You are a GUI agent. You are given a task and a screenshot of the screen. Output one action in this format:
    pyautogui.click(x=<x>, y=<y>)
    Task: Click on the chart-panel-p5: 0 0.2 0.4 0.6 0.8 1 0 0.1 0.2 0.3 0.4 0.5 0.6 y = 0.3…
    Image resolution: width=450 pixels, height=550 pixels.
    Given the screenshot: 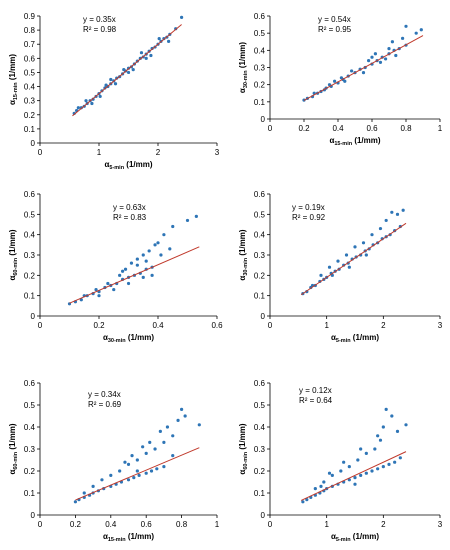 What is the action you would take?
    pyautogui.click(x=114, y=461)
    